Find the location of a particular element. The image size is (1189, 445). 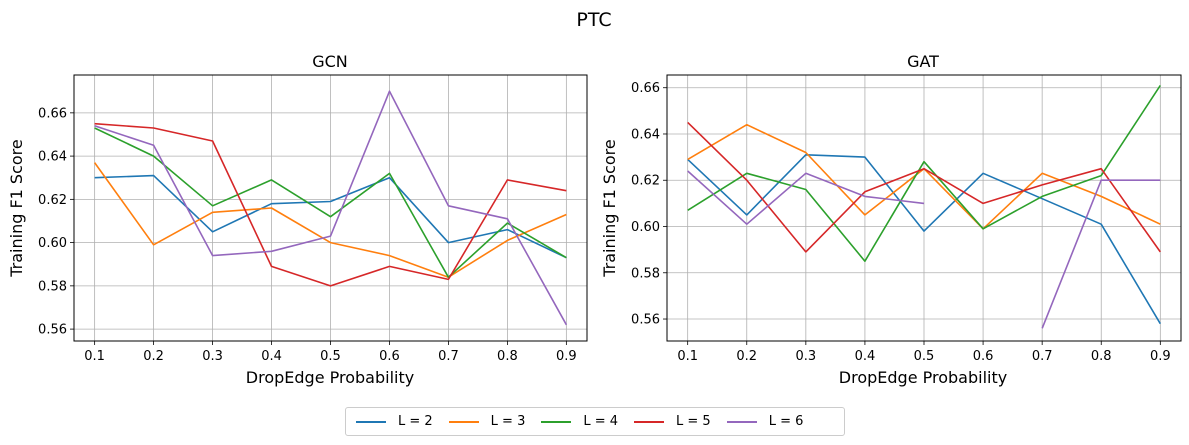

legend-label: L = 4 is located at coordinates (601, 421).